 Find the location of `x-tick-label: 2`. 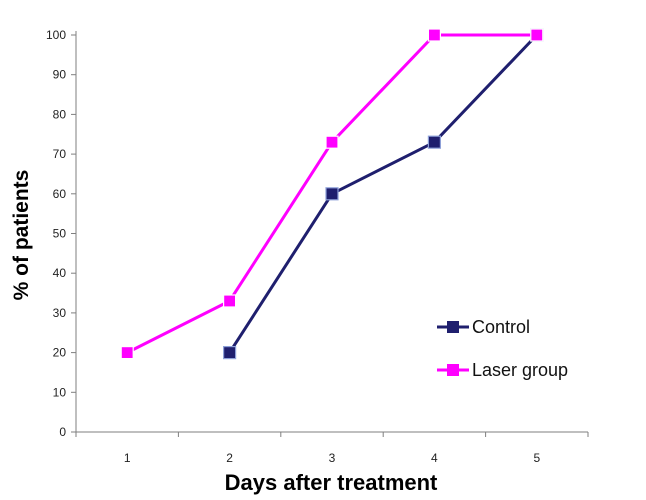

x-tick-label: 2 is located at coordinates (229, 458).